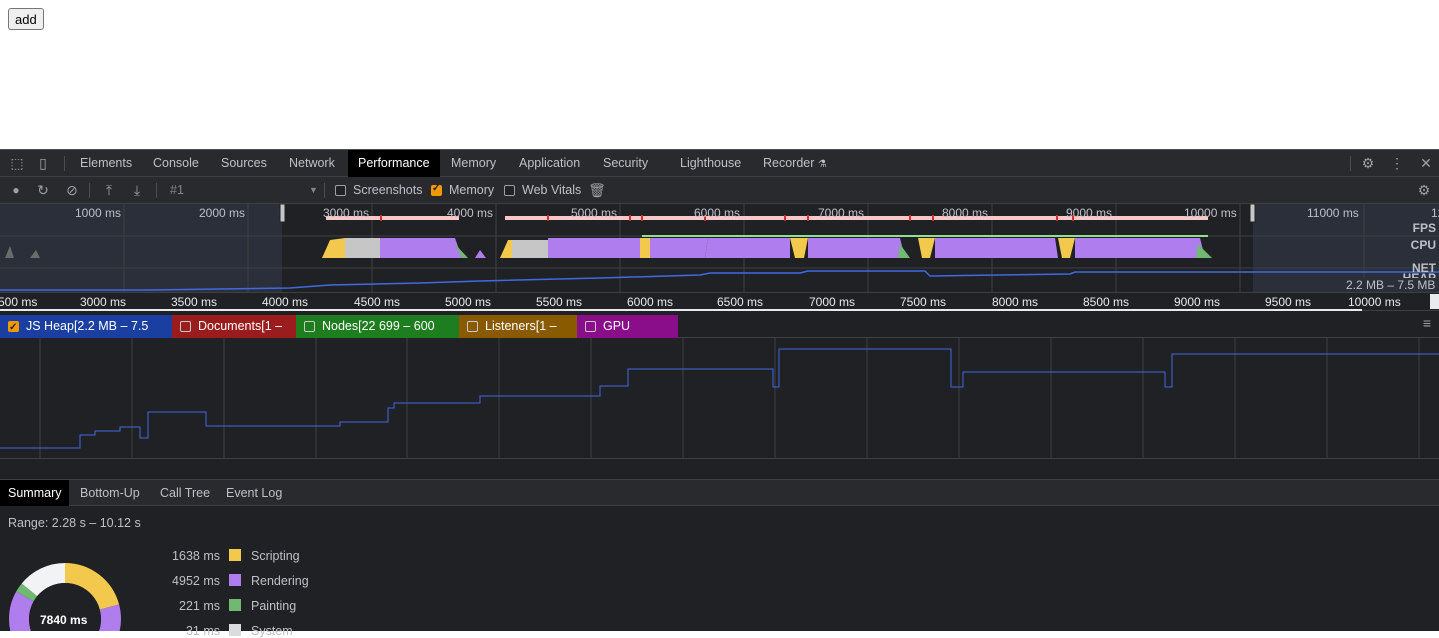  I want to click on overview-time-label: 6000 ms, so click(717, 213).